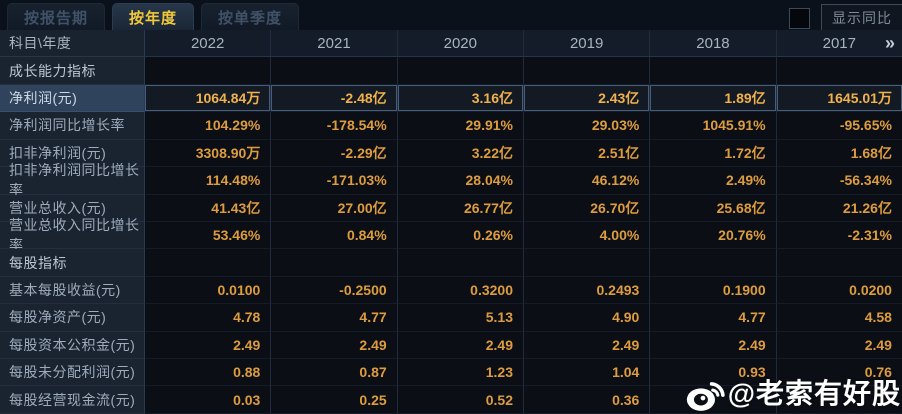  I want to click on year-header-2018: 2018, so click(713, 44).